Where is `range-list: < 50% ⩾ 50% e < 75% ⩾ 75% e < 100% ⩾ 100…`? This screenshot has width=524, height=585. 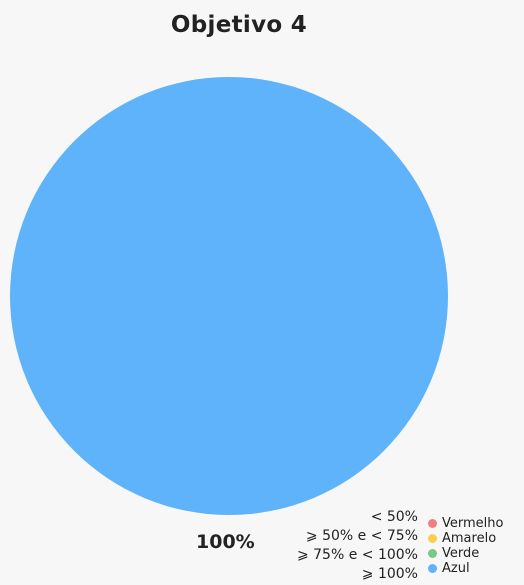 range-list: < 50% ⩾ 50% e < 75% ⩾ 75% e < 100% ⩾ 100… is located at coordinates (357, 546).